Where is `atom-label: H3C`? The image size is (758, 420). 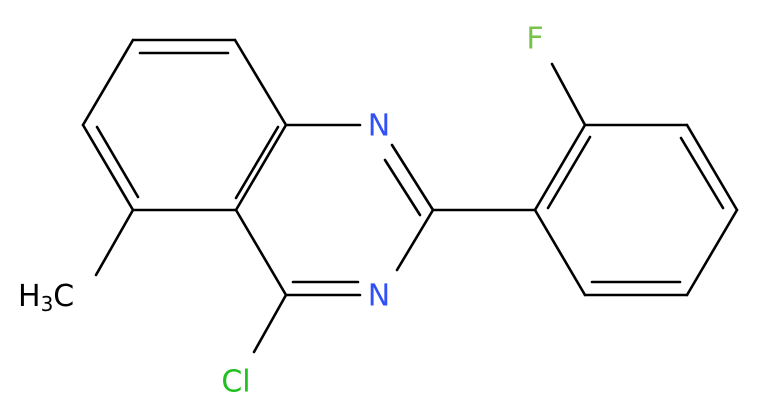
atom-label: H3C is located at coordinates (46, 297).